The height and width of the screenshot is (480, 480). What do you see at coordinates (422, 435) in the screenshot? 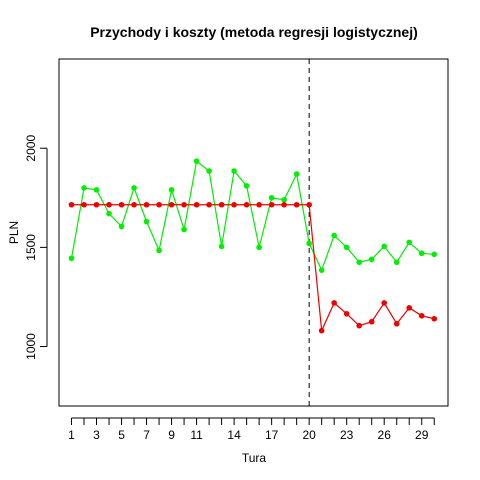
I see `x-tick-label: 29` at bounding box center [422, 435].